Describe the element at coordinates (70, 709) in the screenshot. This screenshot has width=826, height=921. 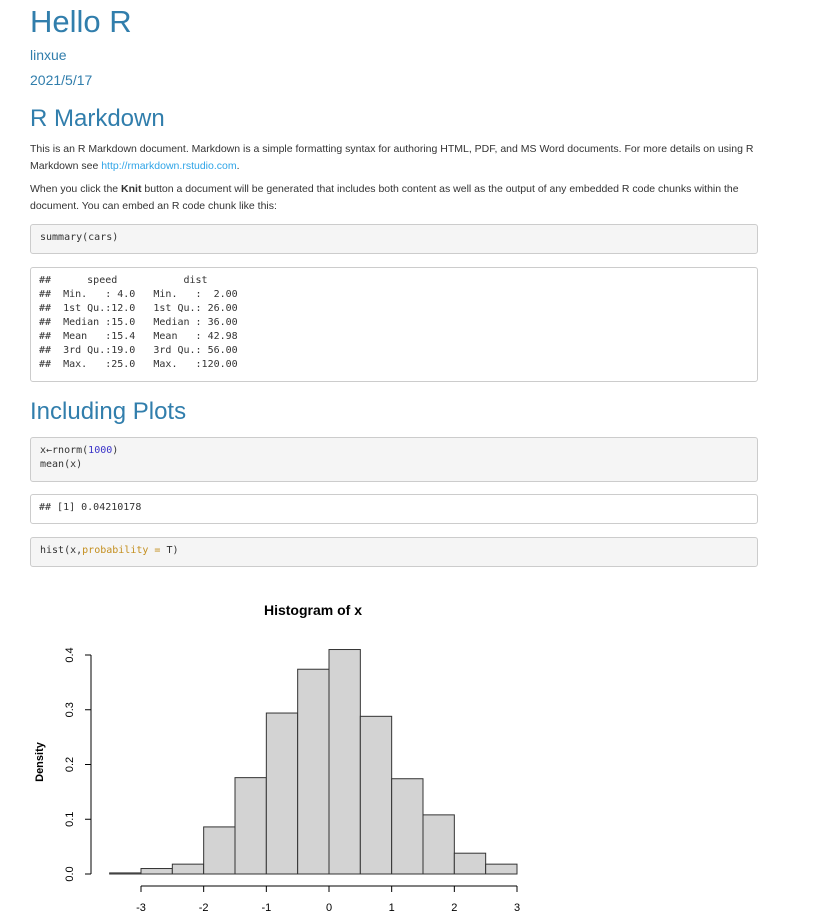
I see `y-tick-label: 0.3` at that location.